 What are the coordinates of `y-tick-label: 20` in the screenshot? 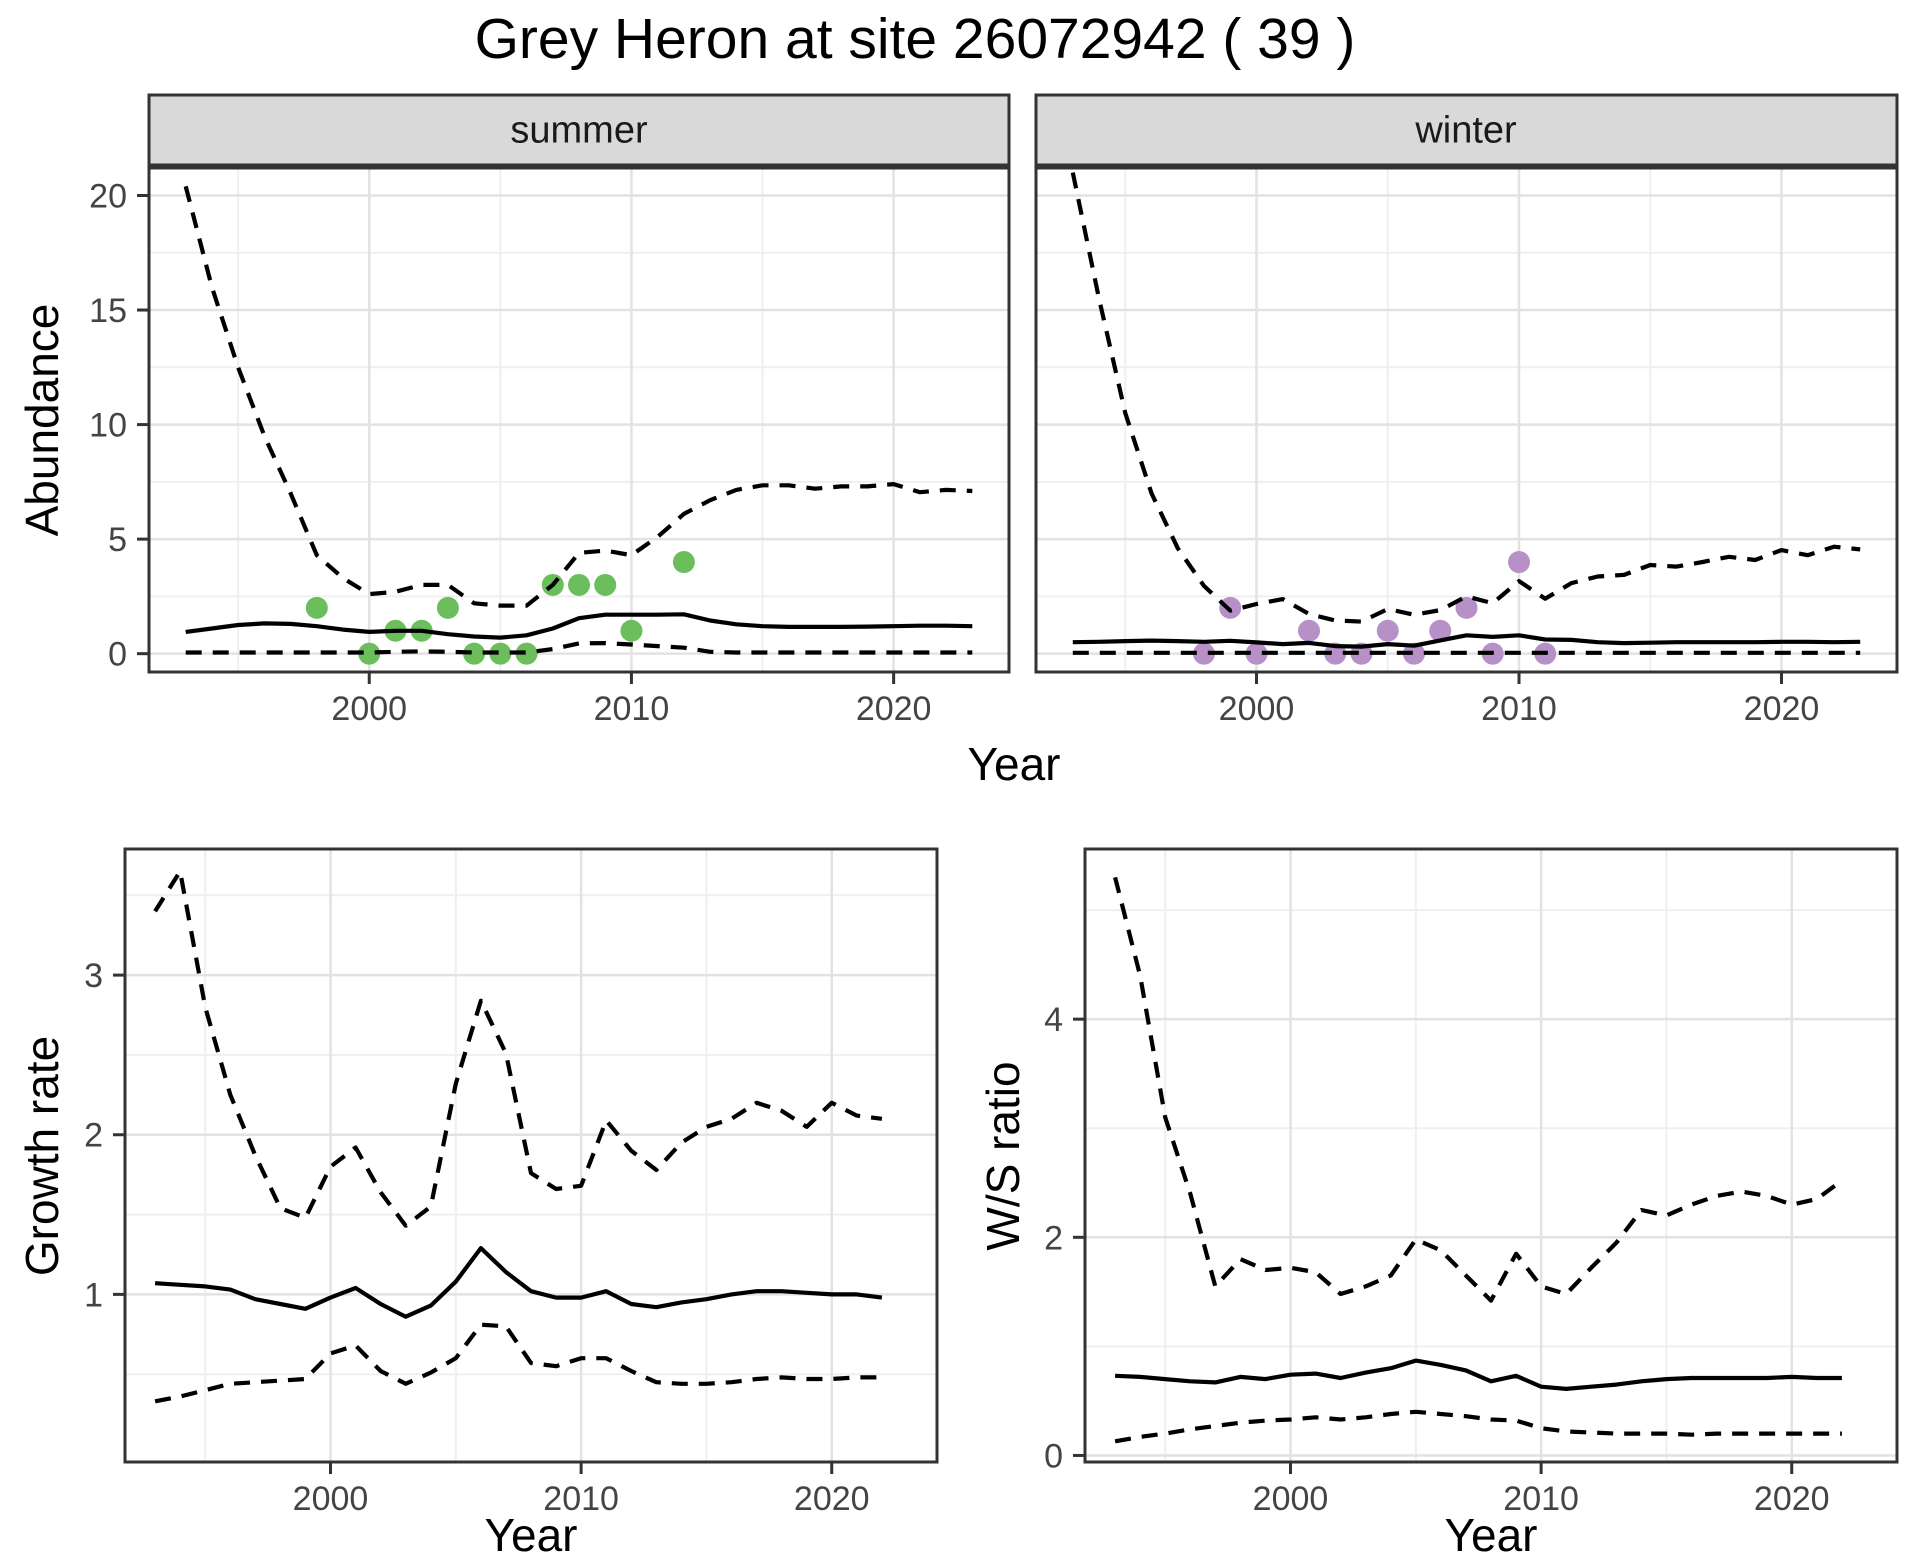 It's located at (108, 196).